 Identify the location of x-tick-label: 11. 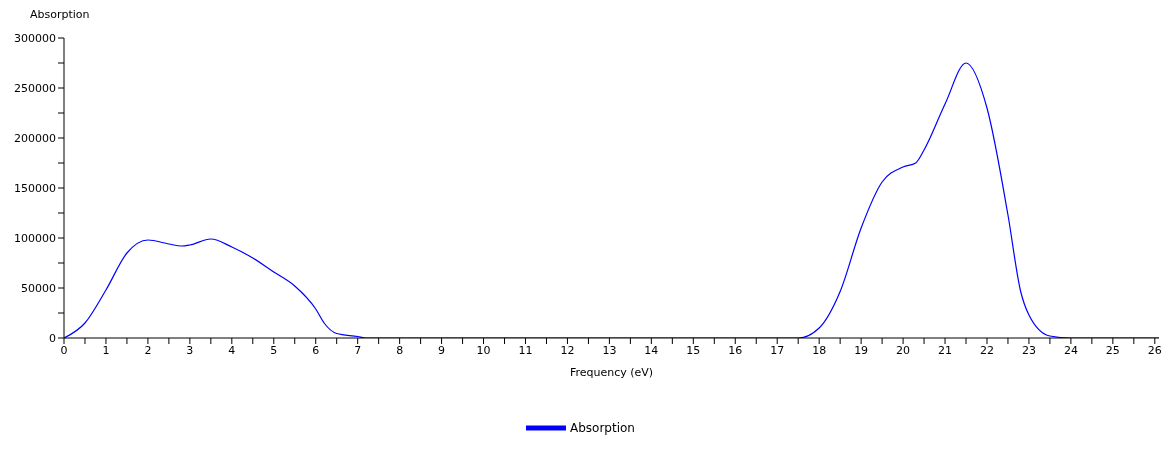
(525, 350).